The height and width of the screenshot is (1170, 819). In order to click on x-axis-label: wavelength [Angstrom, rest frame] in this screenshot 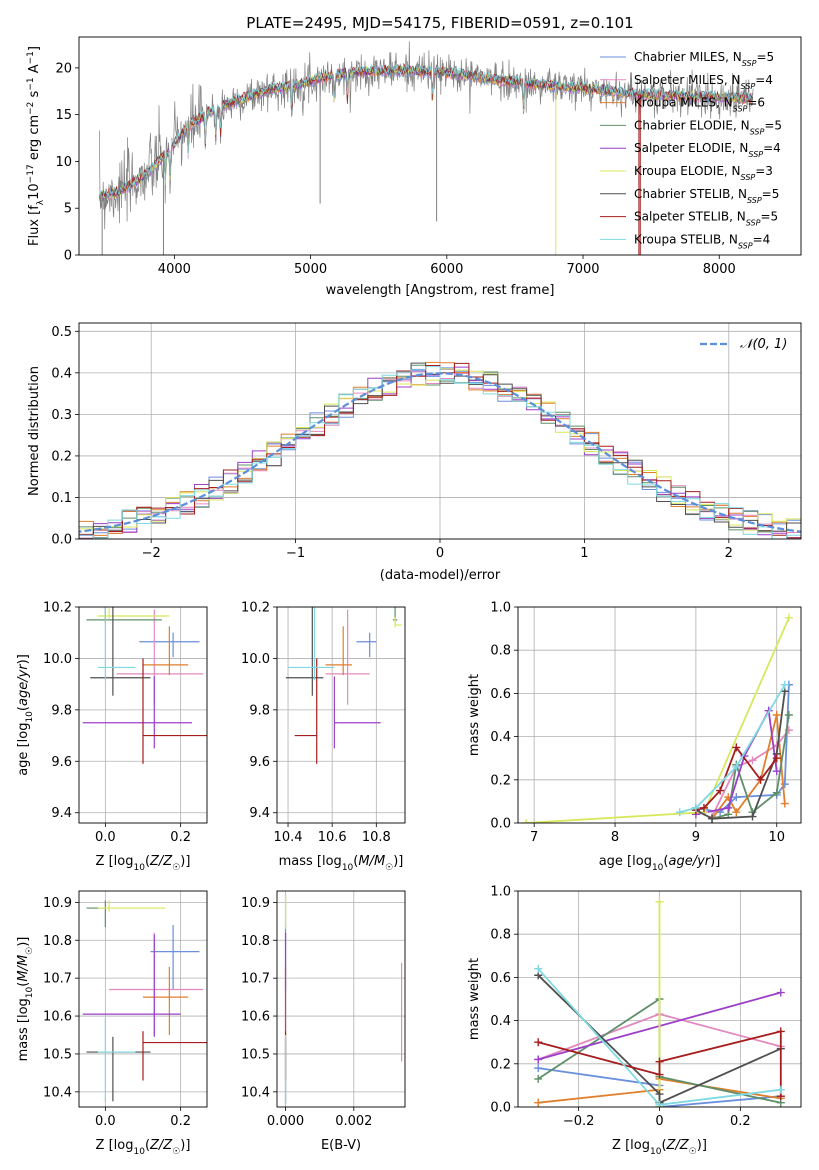, I will do `click(440, 290)`.